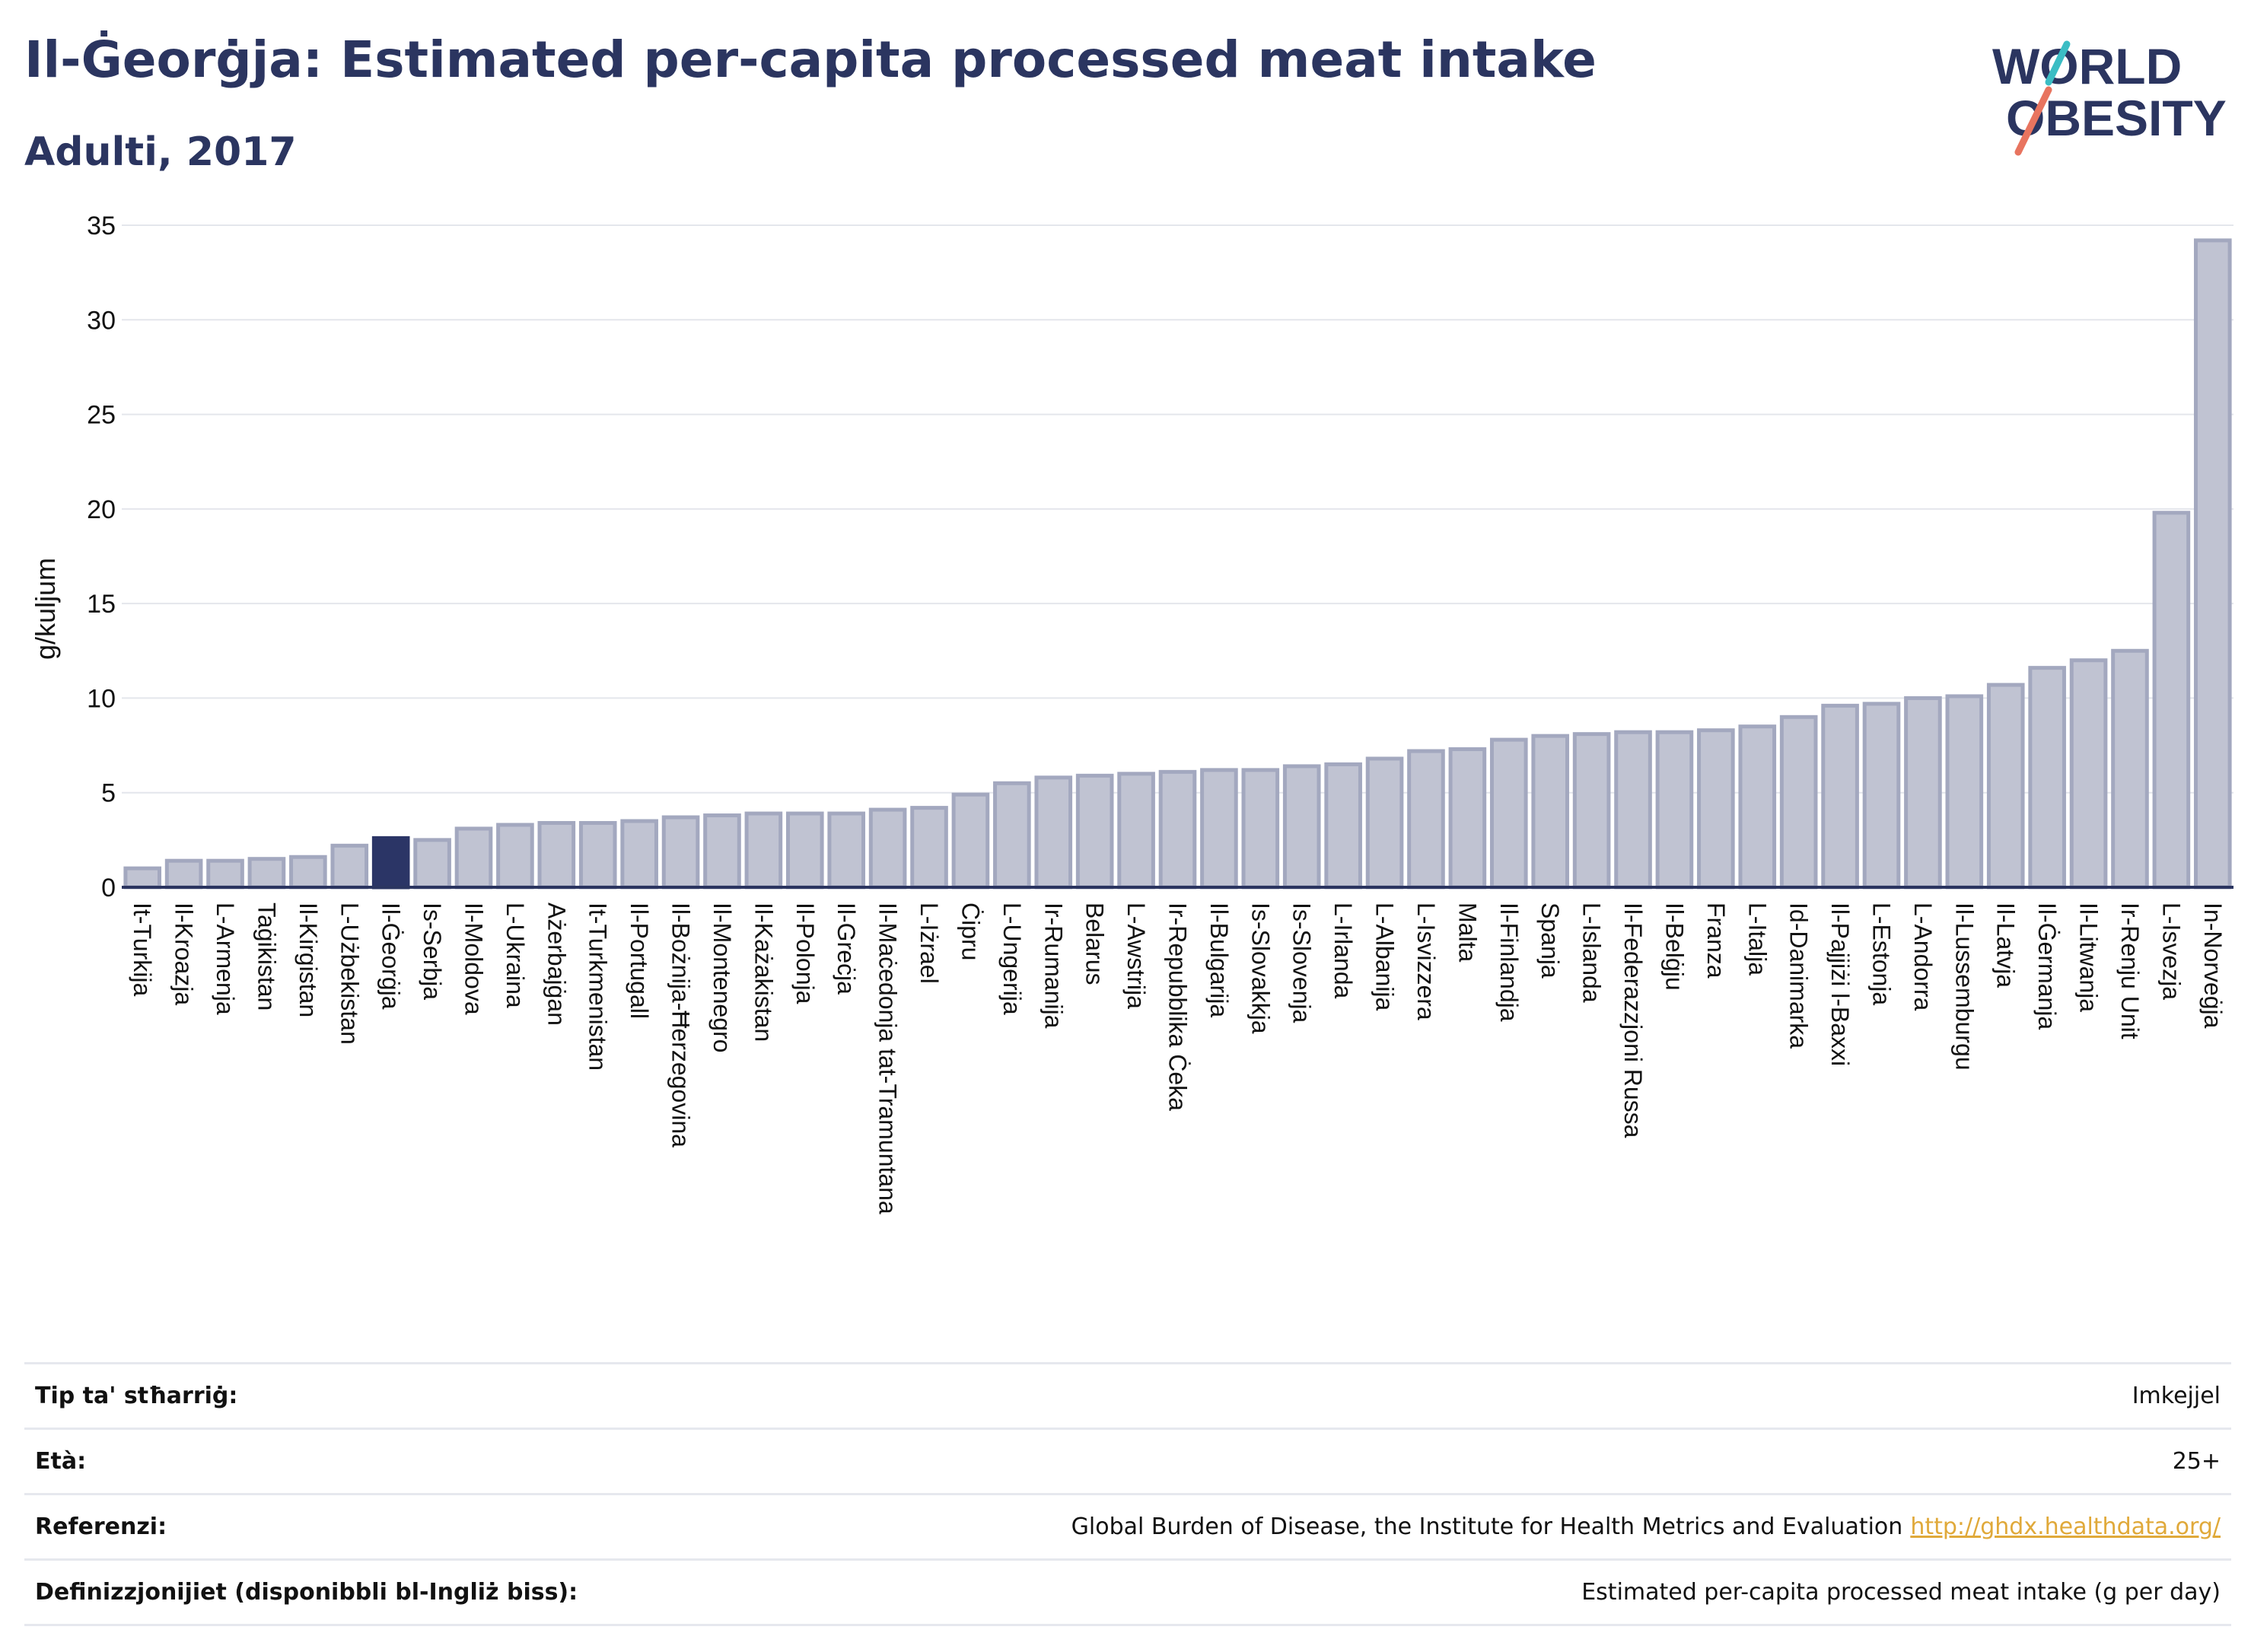  I want to click on bar-Is-Serbja, so click(432, 864).